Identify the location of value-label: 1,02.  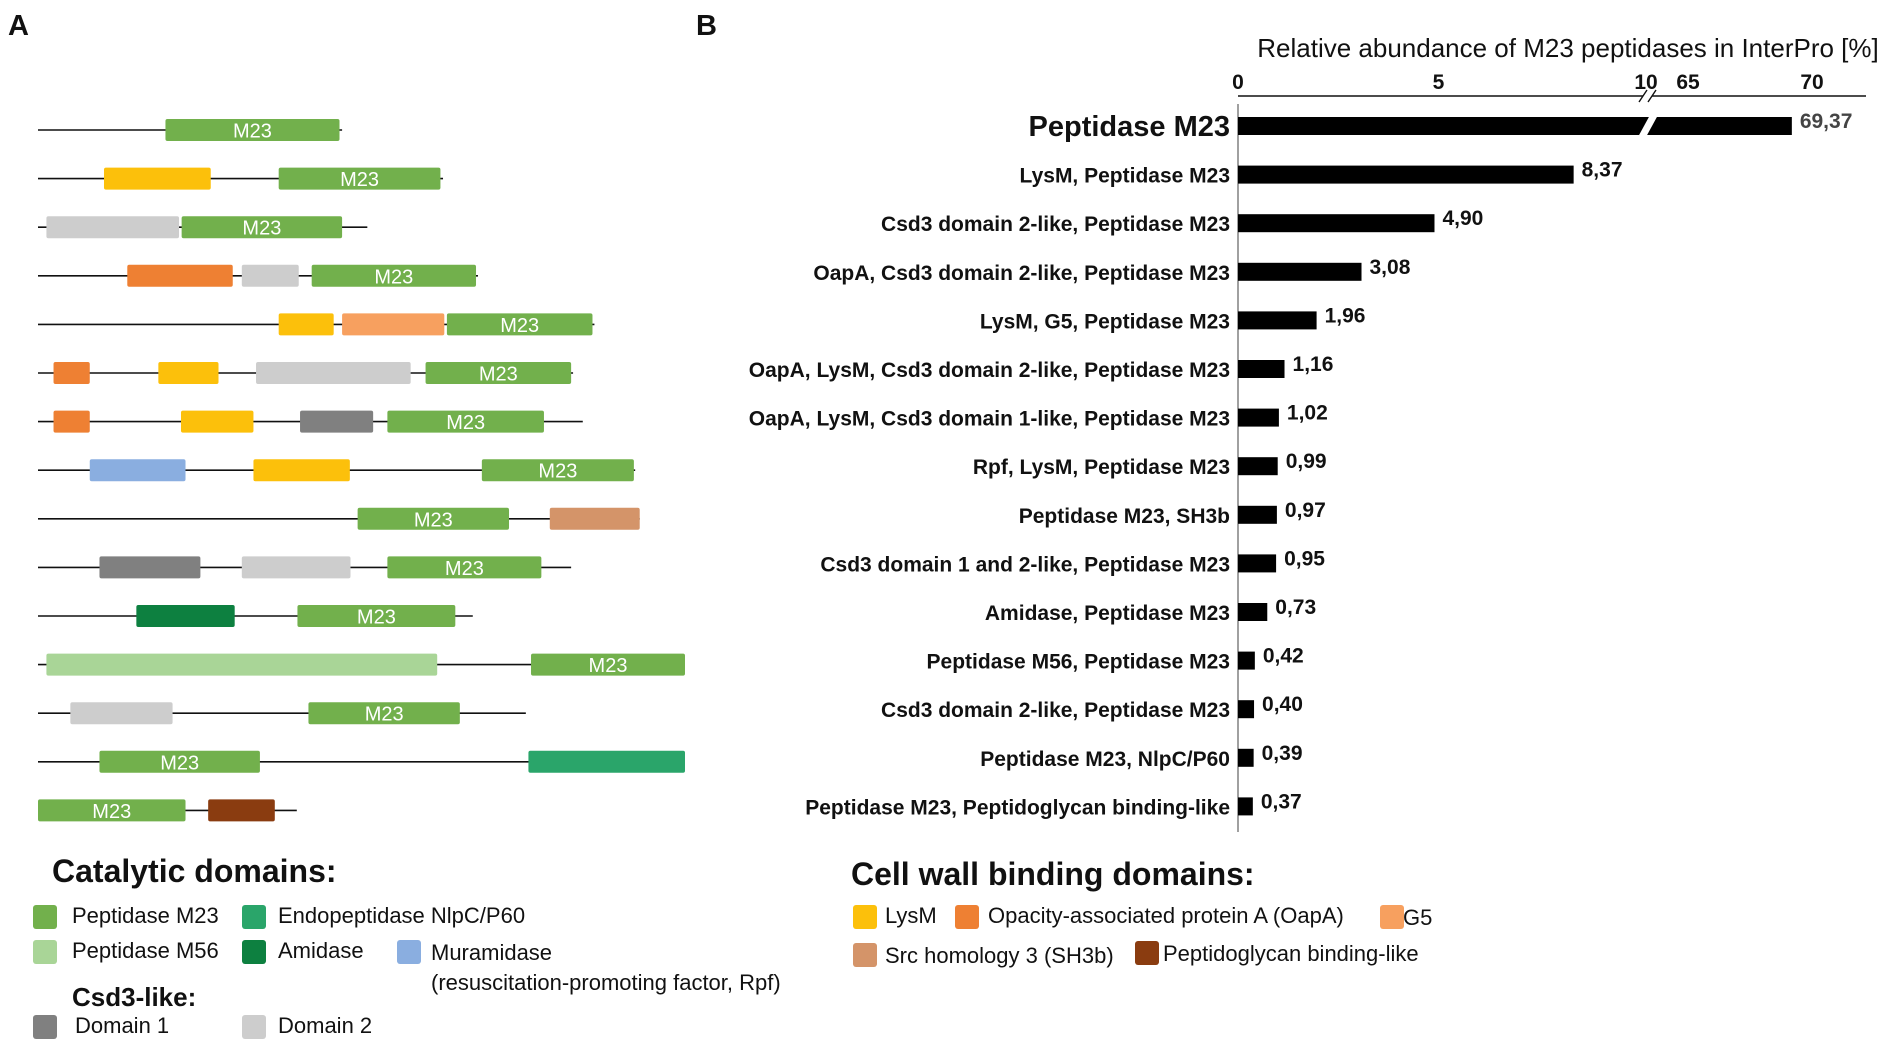
(1307, 413).